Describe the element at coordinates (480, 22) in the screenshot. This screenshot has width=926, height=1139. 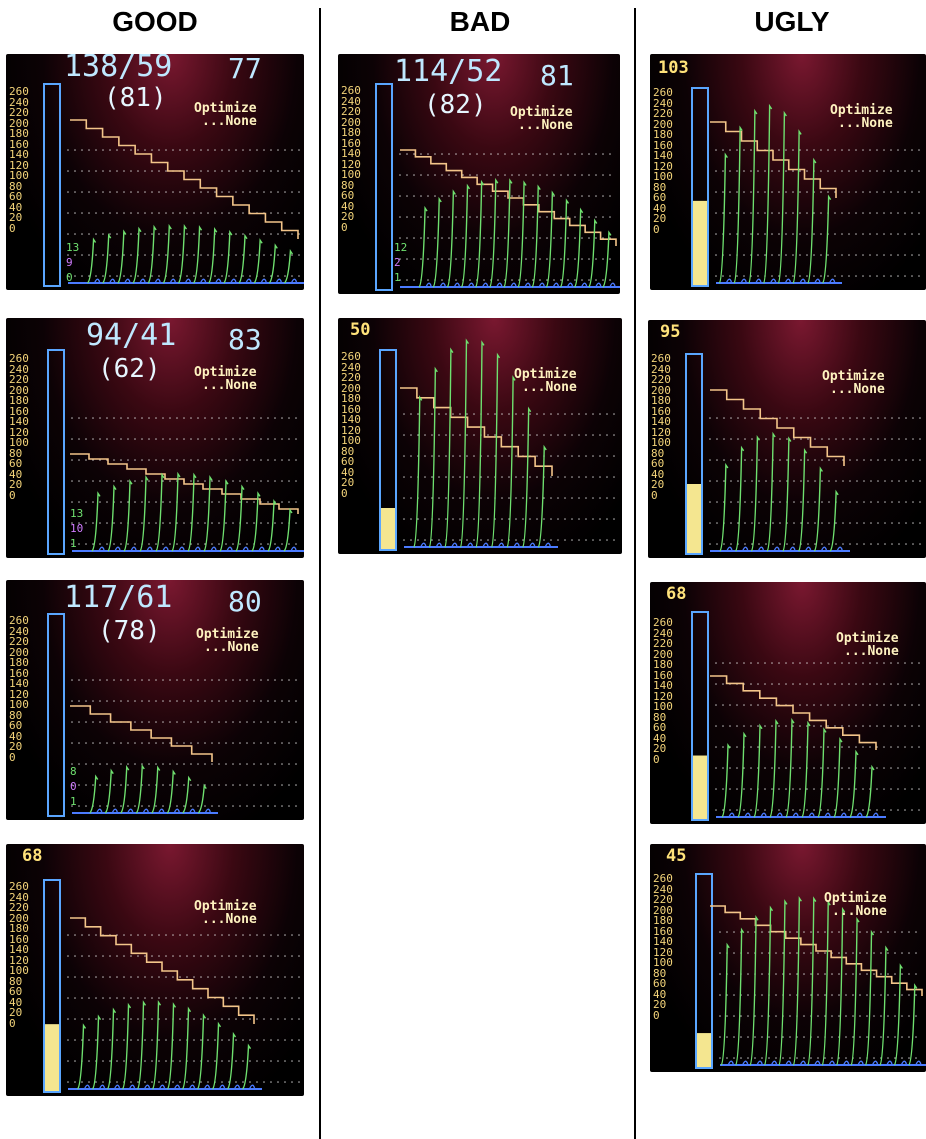
I see `bad-column-header: BAD` at that location.